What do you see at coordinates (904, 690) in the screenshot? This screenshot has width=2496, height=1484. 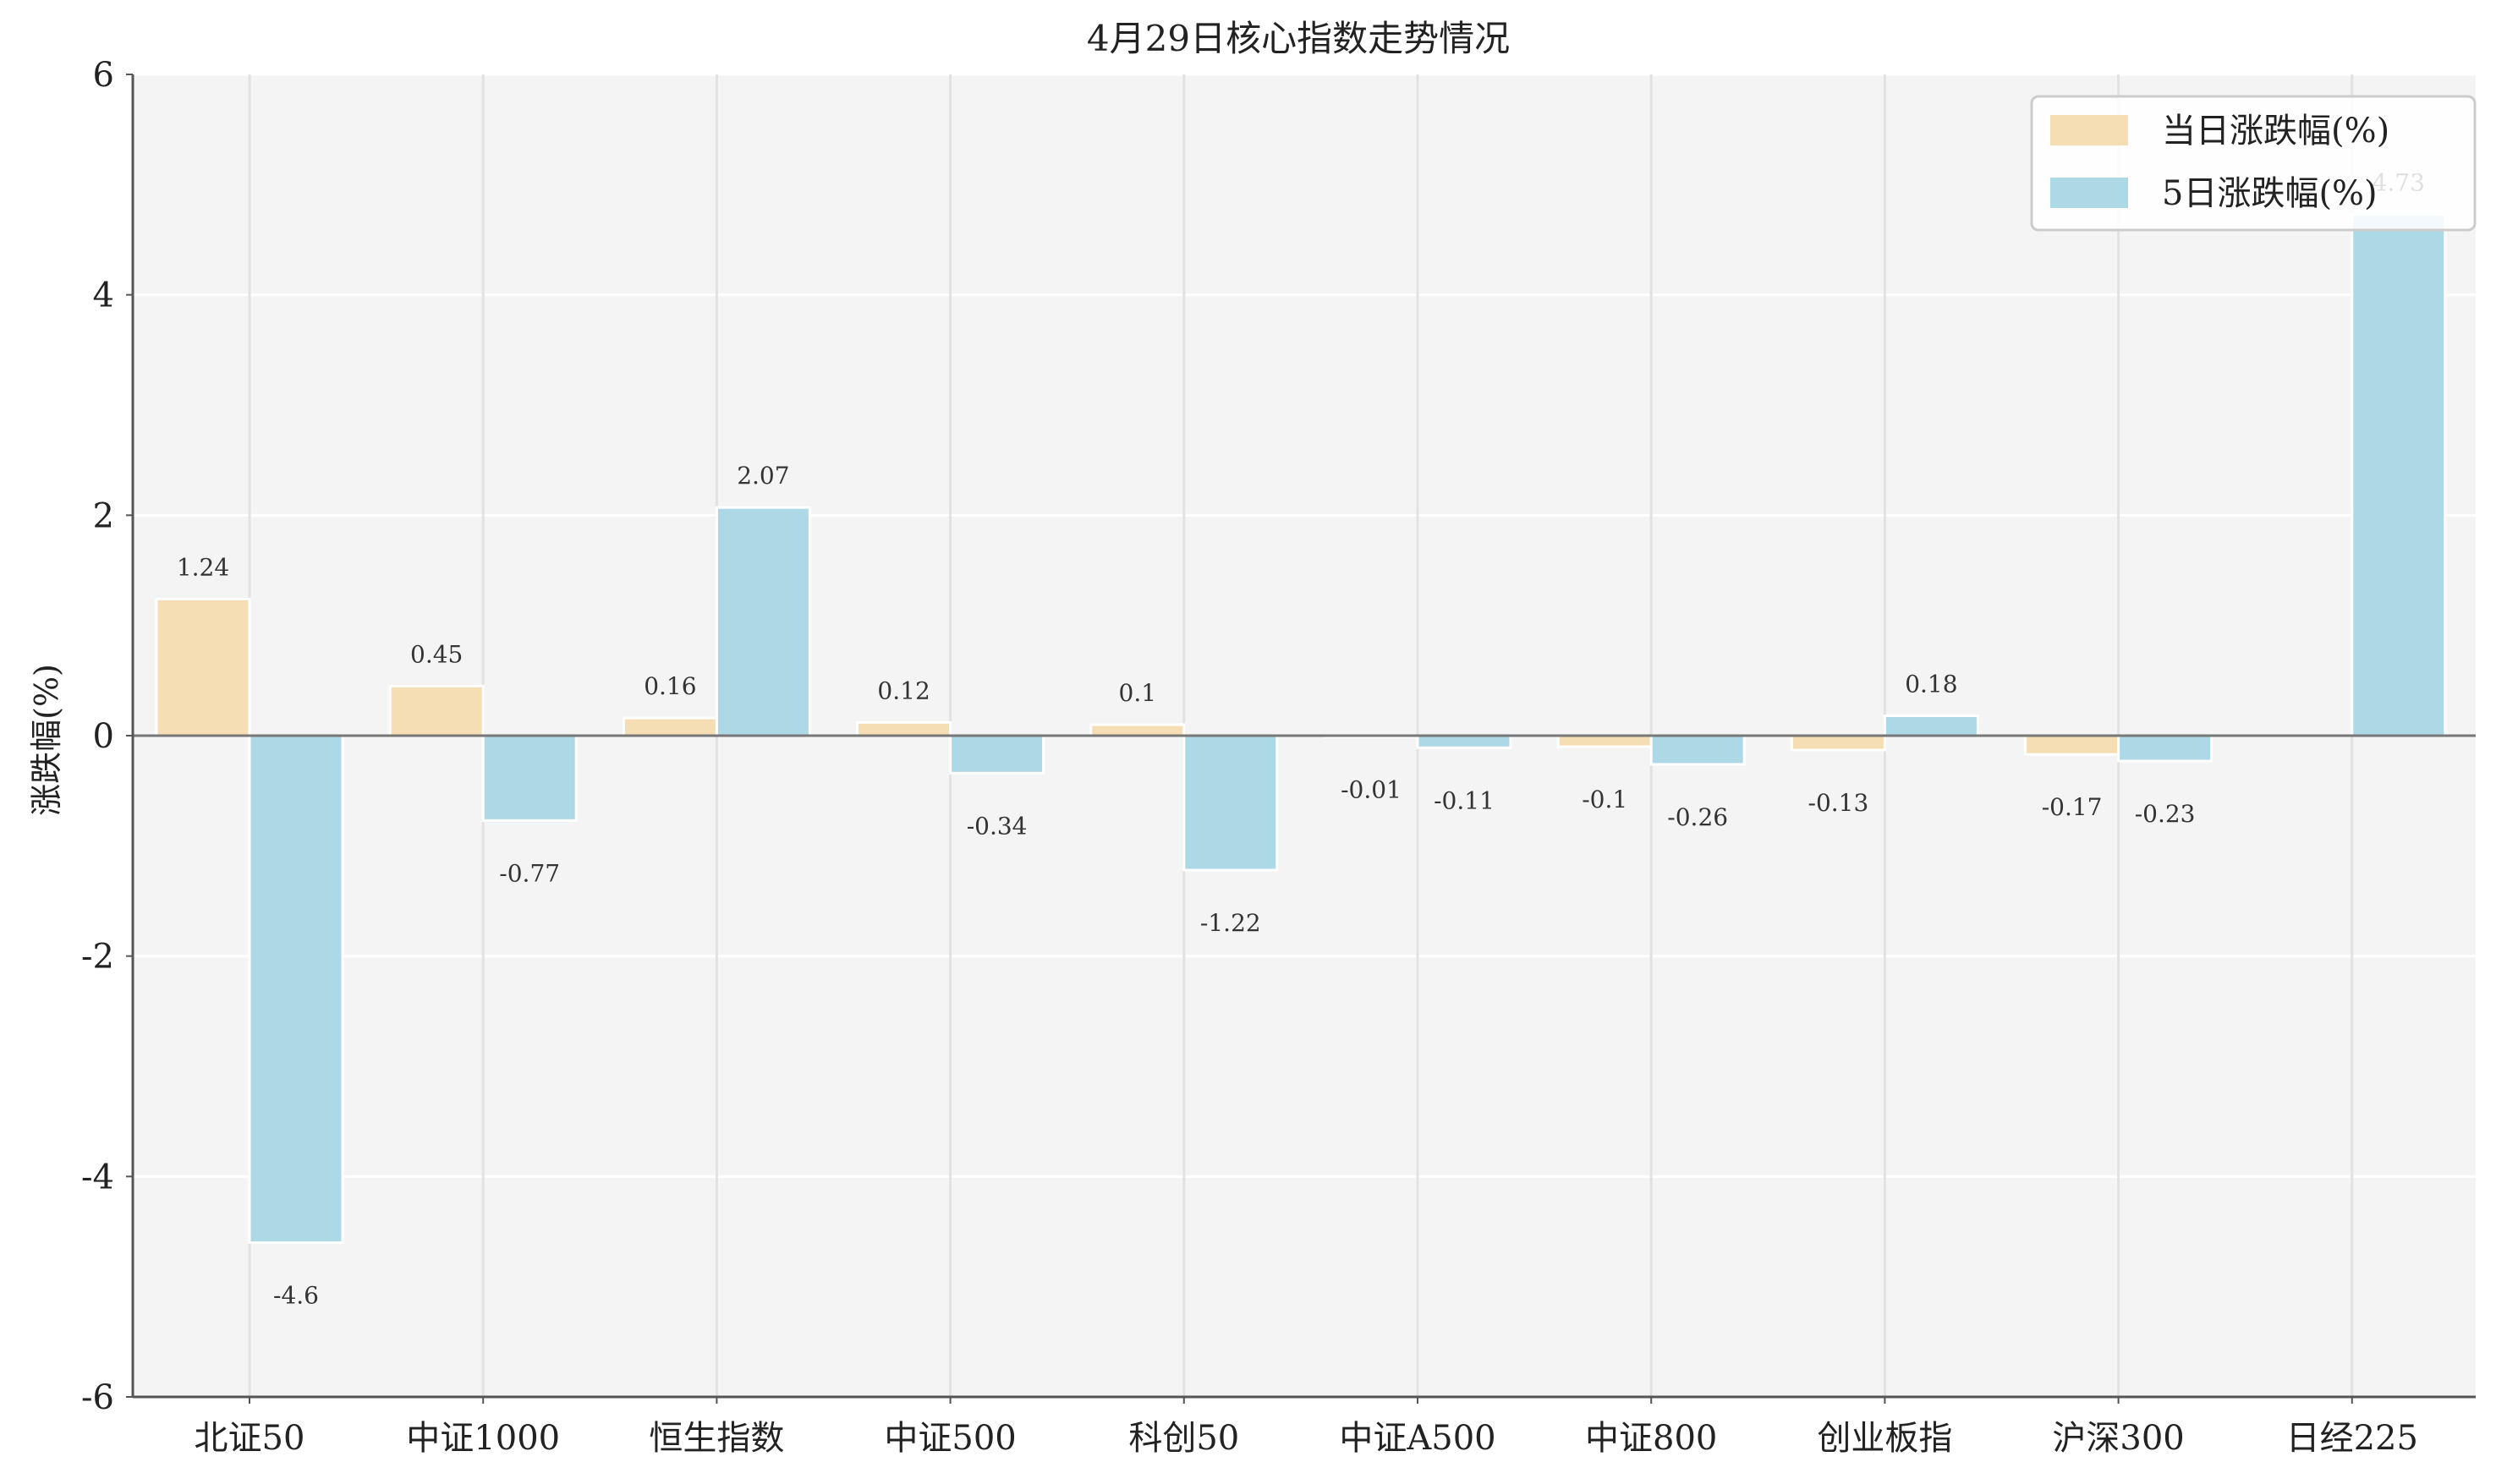 I see `data-label: 0.12` at bounding box center [904, 690].